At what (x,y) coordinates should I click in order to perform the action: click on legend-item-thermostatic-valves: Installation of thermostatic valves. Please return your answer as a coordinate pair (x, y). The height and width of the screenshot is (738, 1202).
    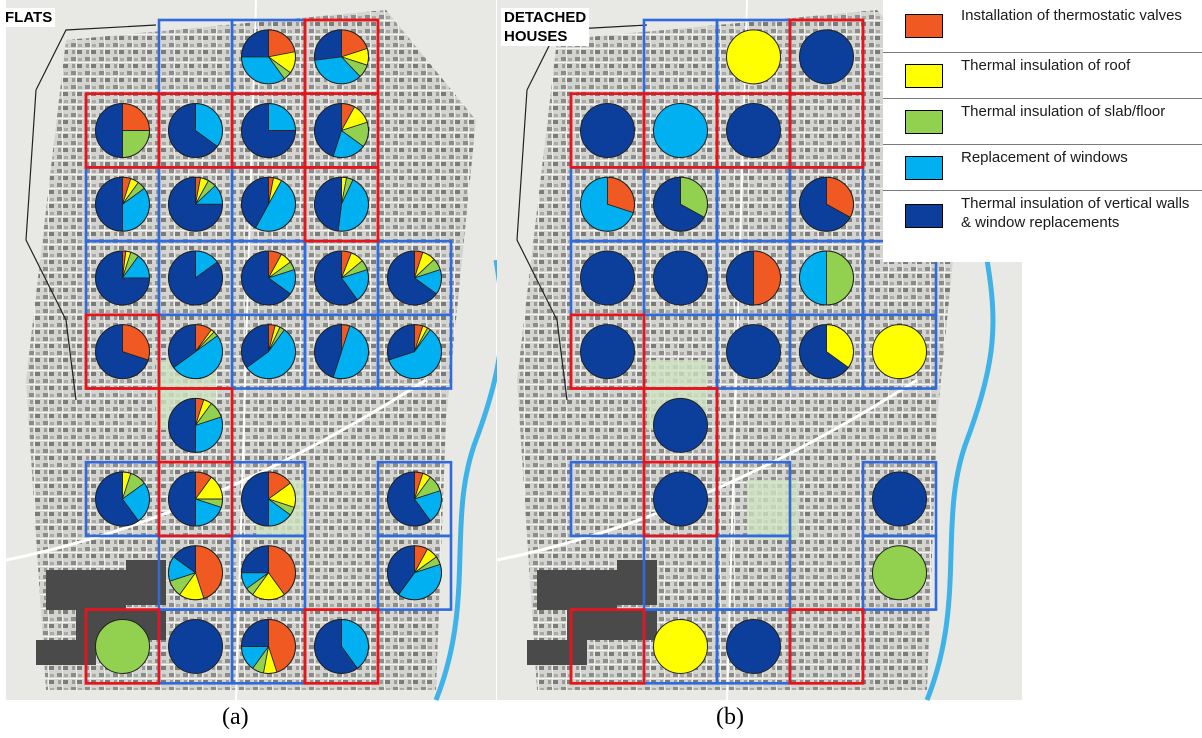
    Looking at the image, I should click on (1042, 26).